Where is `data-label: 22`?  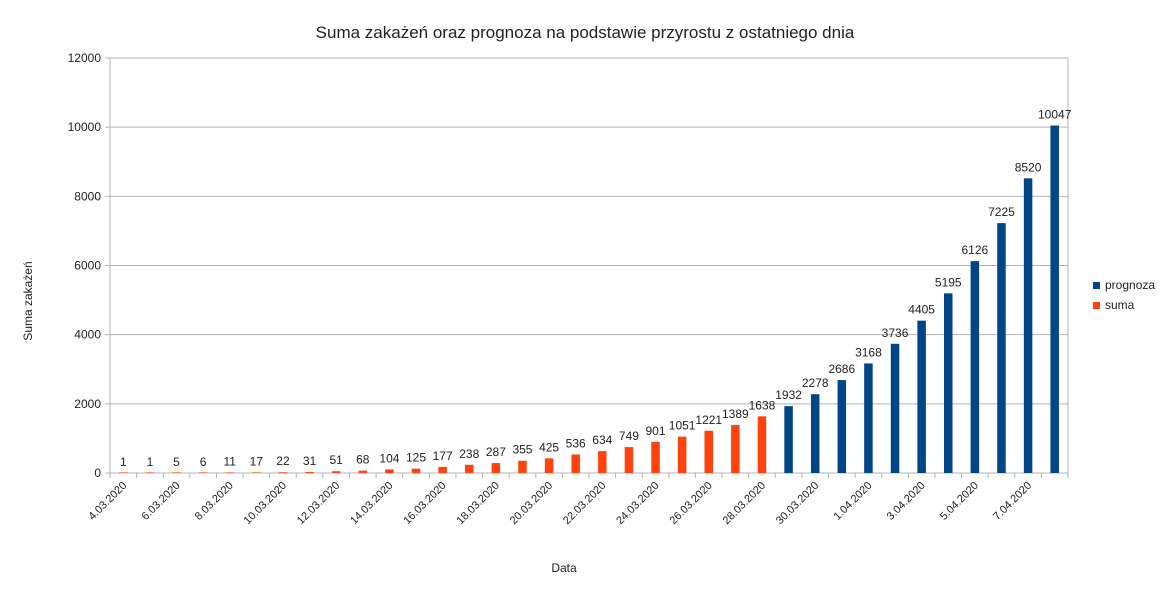 data-label: 22 is located at coordinates (283, 461).